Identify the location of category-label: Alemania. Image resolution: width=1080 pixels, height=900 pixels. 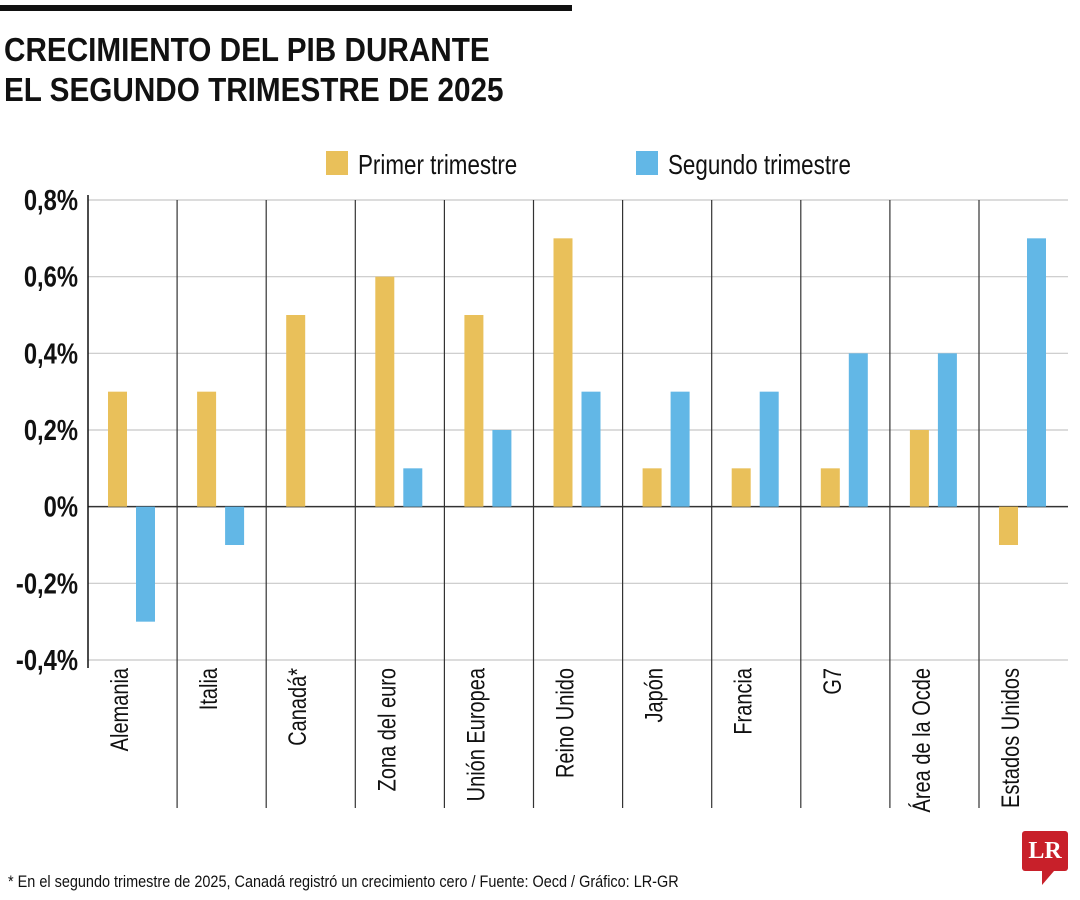
(120, 710).